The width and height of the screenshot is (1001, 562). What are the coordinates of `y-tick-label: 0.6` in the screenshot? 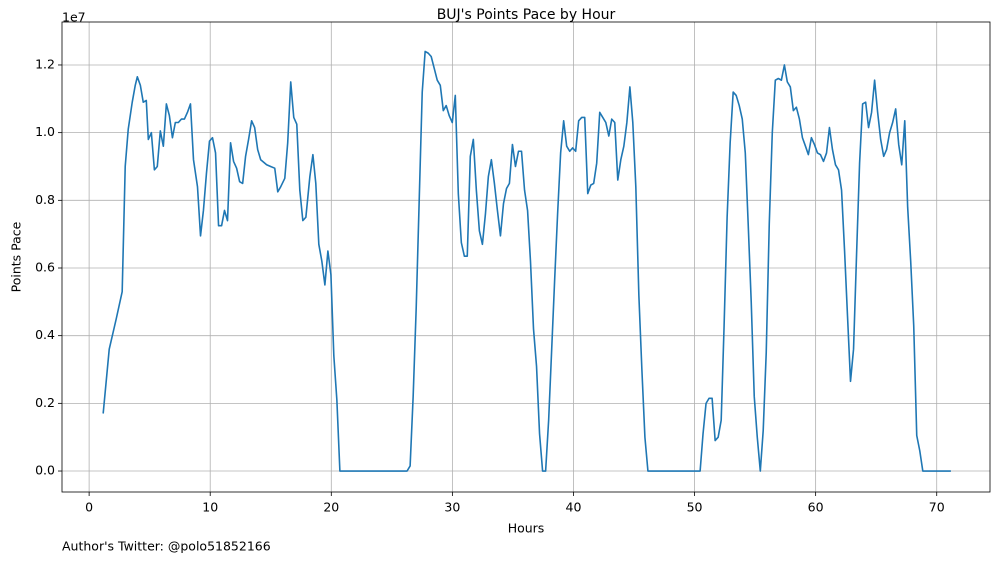 It's located at (45, 266).